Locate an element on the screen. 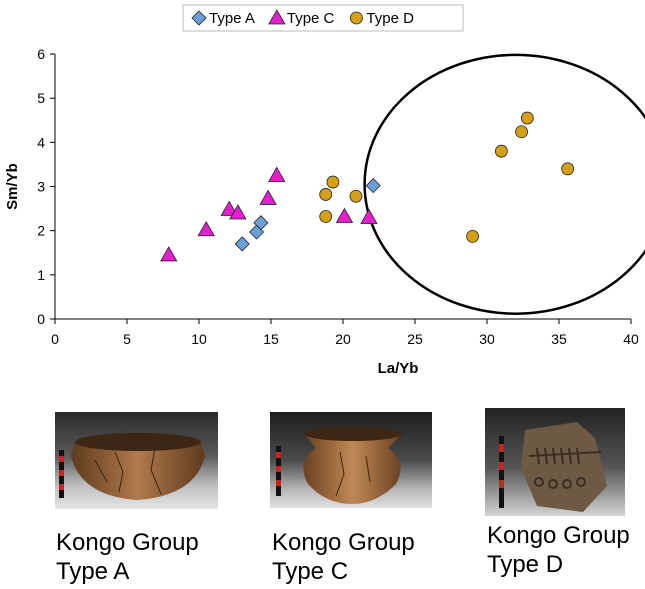 The height and width of the screenshot is (589, 645). x-tick-label: 40 is located at coordinates (631, 339).